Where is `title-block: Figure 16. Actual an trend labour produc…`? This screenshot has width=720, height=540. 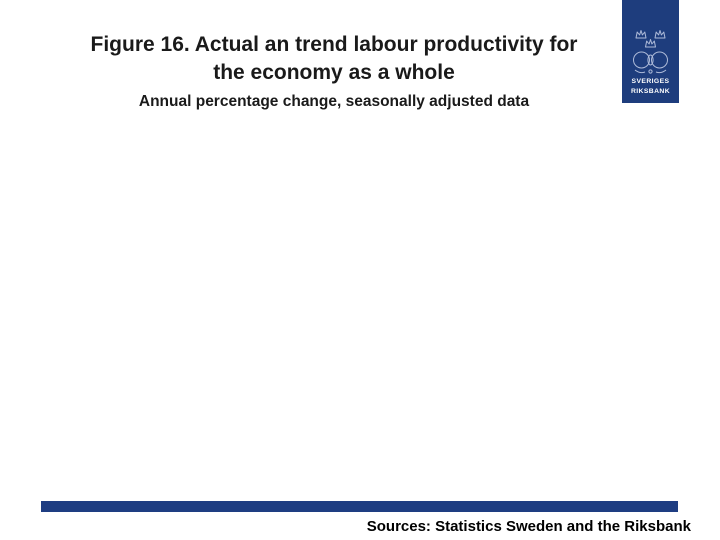 title-block: Figure 16. Actual an trend labour produc… is located at coordinates (334, 71).